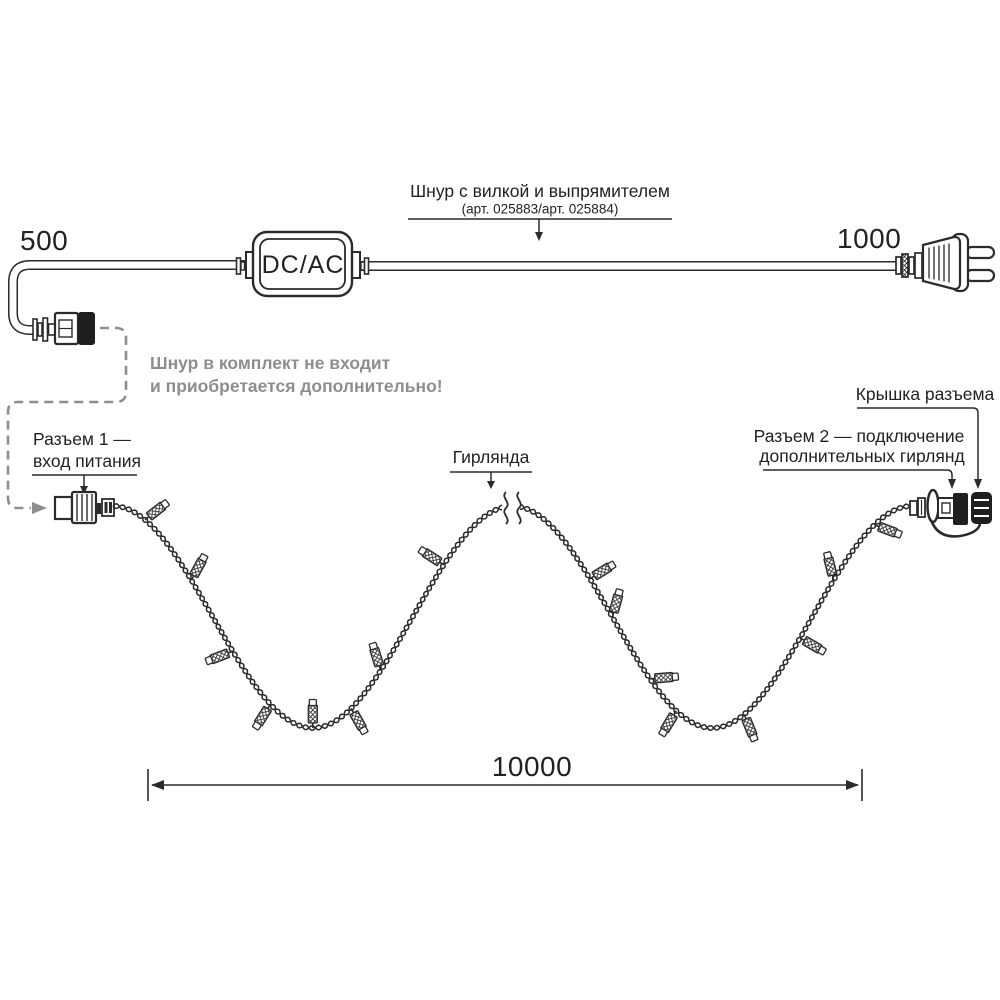 The width and height of the screenshot is (1000, 1000). I want to click on connector2-black-section, so click(960, 509).